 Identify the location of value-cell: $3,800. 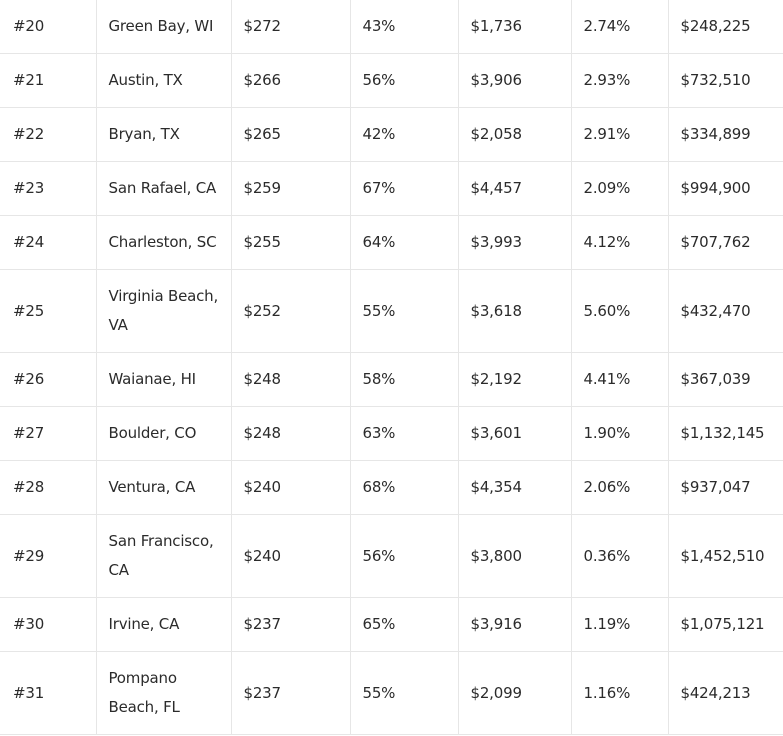
(514, 556).